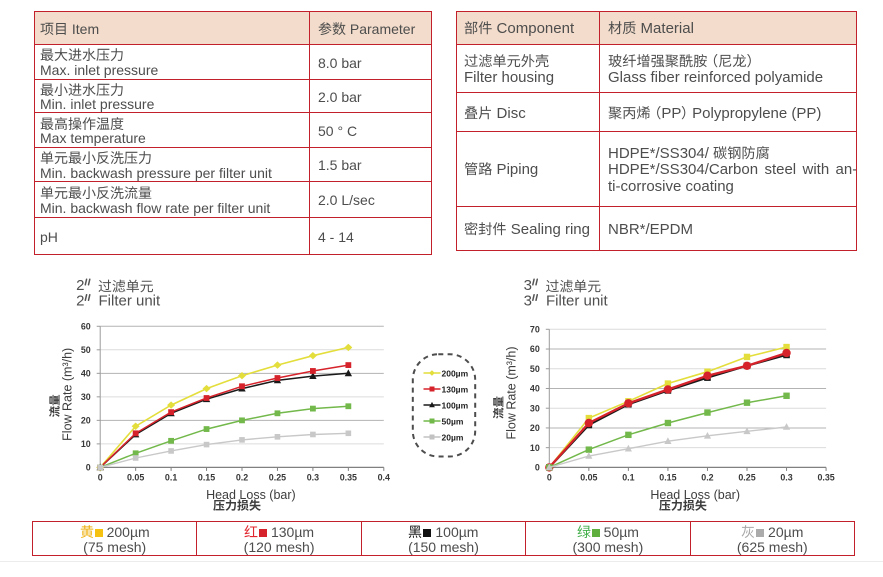 This screenshot has height=577, width=883. Describe the element at coordinates (384, 477) in the screenshot. I see `svg-text: 0.4` at that location.